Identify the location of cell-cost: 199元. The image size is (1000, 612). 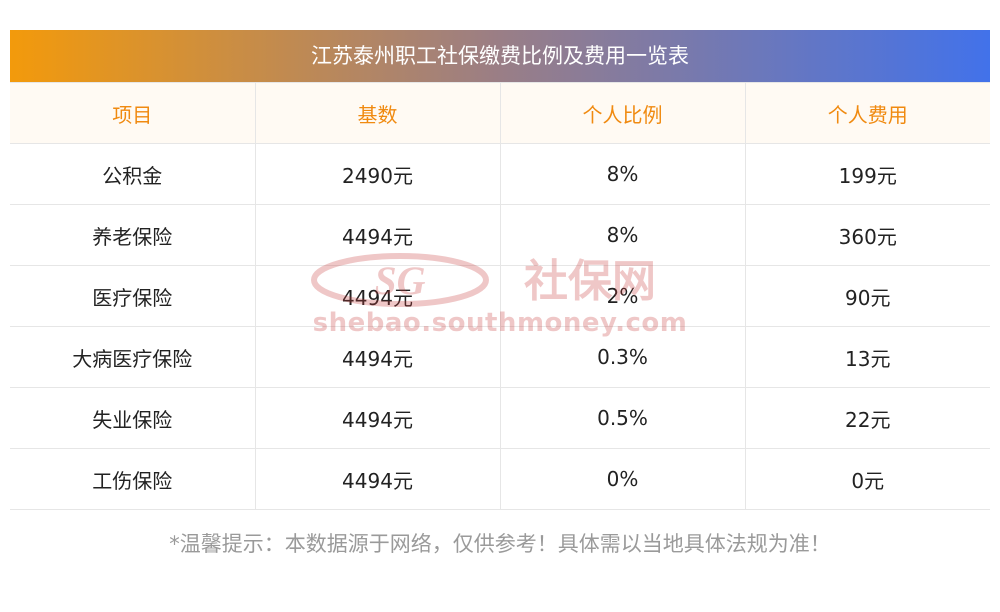
(867, 174).